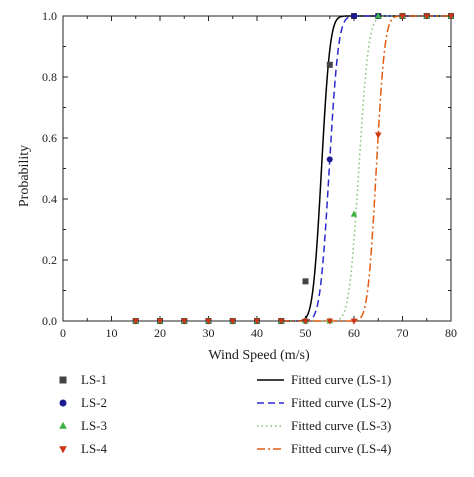  I want to click on legend-label: Fitted curve (LS-1), so click(341, 379).